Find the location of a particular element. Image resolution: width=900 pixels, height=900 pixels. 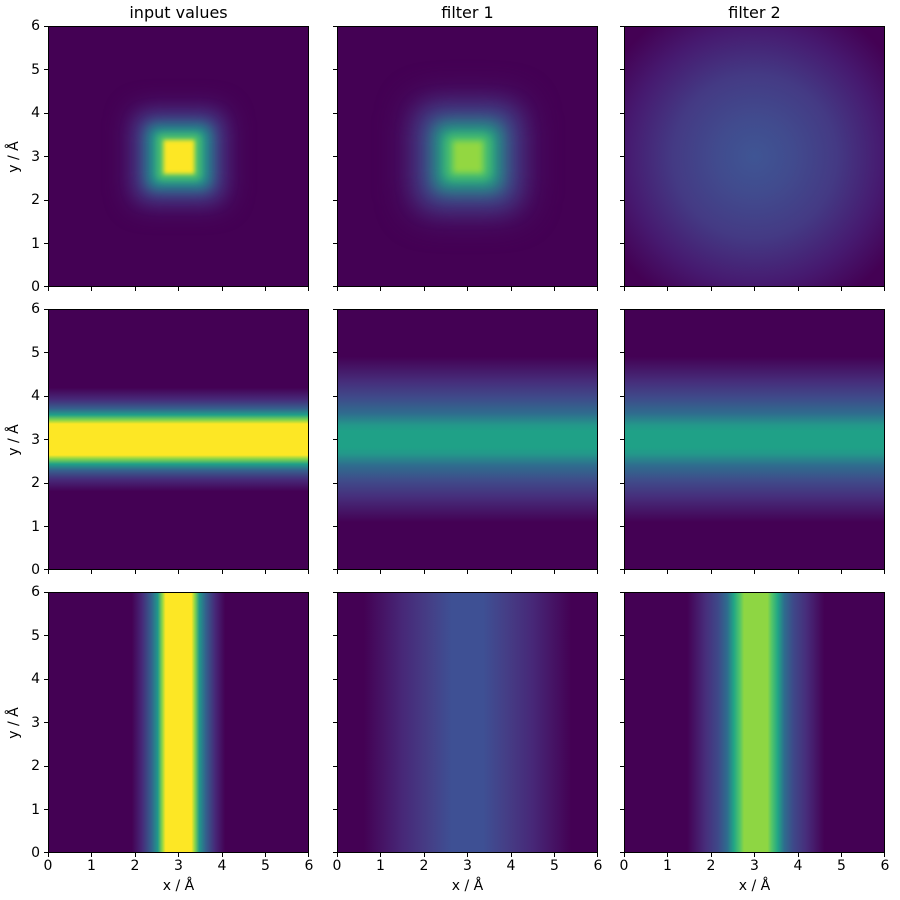

heatmap-r3-c2 is located at coordinates (467, 722).